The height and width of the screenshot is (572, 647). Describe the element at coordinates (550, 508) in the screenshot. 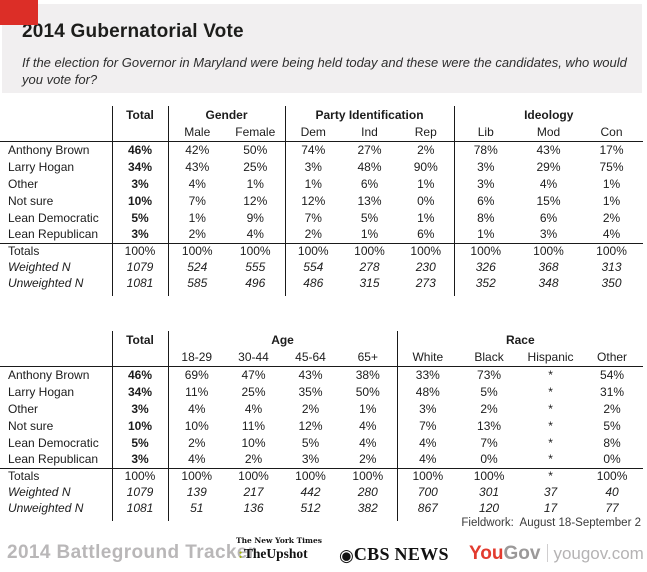

I see `table-cell: 17` at that location.